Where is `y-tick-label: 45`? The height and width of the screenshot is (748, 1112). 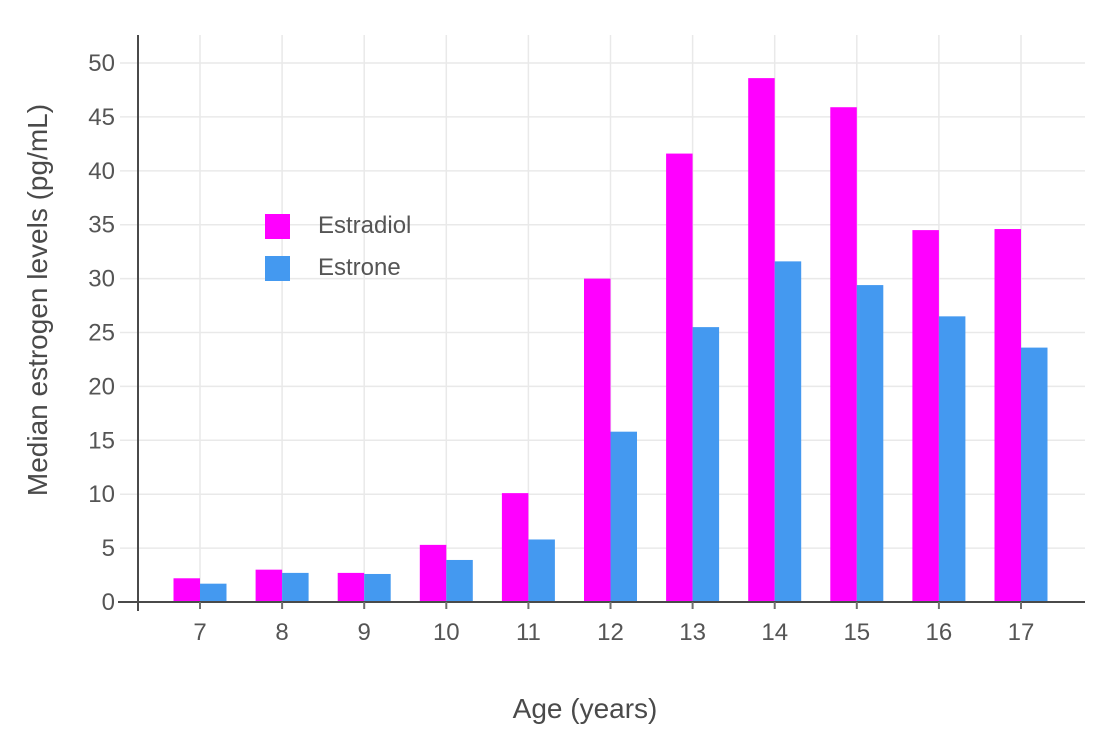
y-tick-label: 45 is located at coordinates (101, 117).